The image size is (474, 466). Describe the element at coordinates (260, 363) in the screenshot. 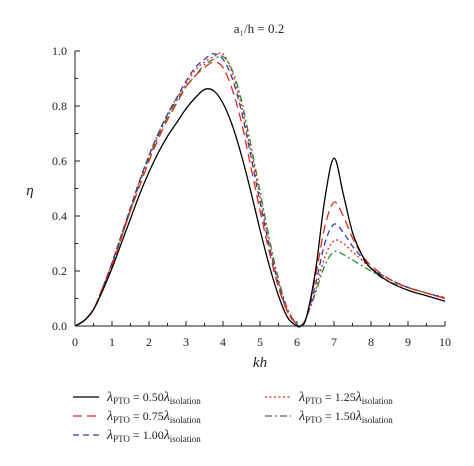

I see `x-axis-label: kh` at that location.